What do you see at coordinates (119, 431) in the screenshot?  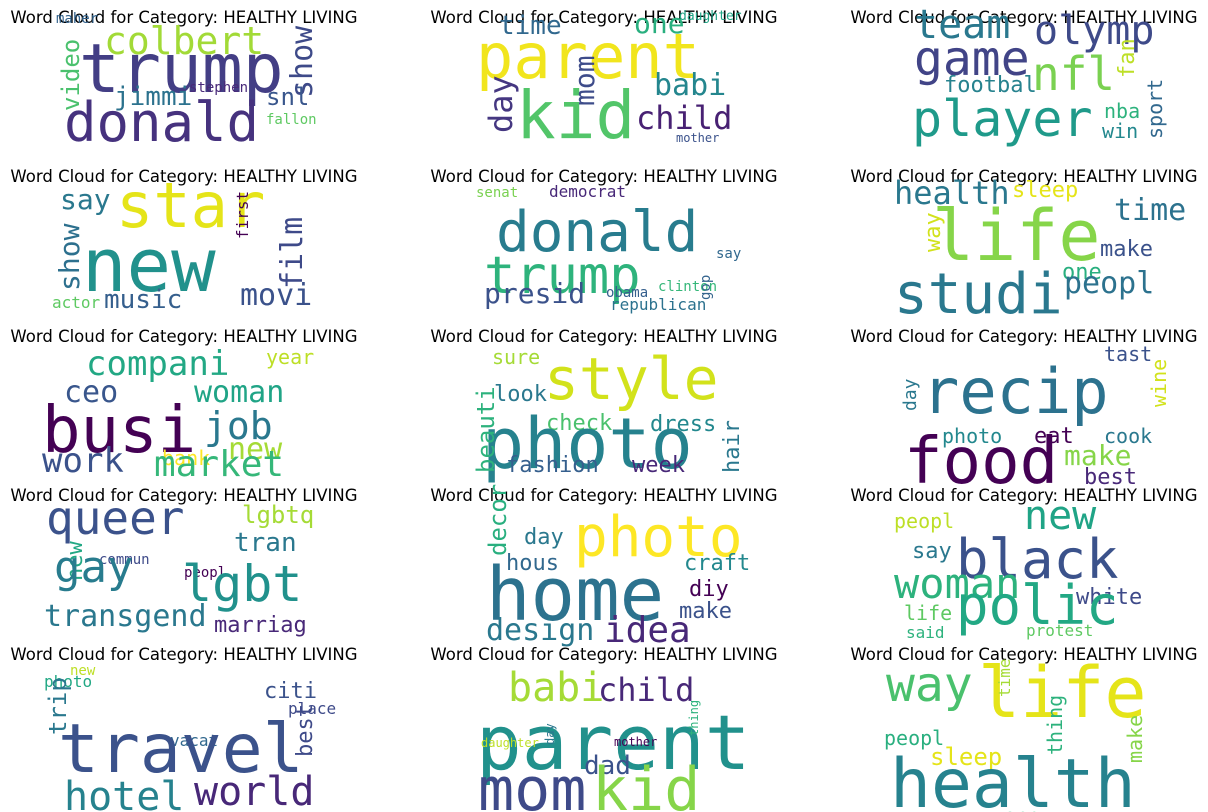 I see `word-busi: busi` at bounding box center [119, 431].